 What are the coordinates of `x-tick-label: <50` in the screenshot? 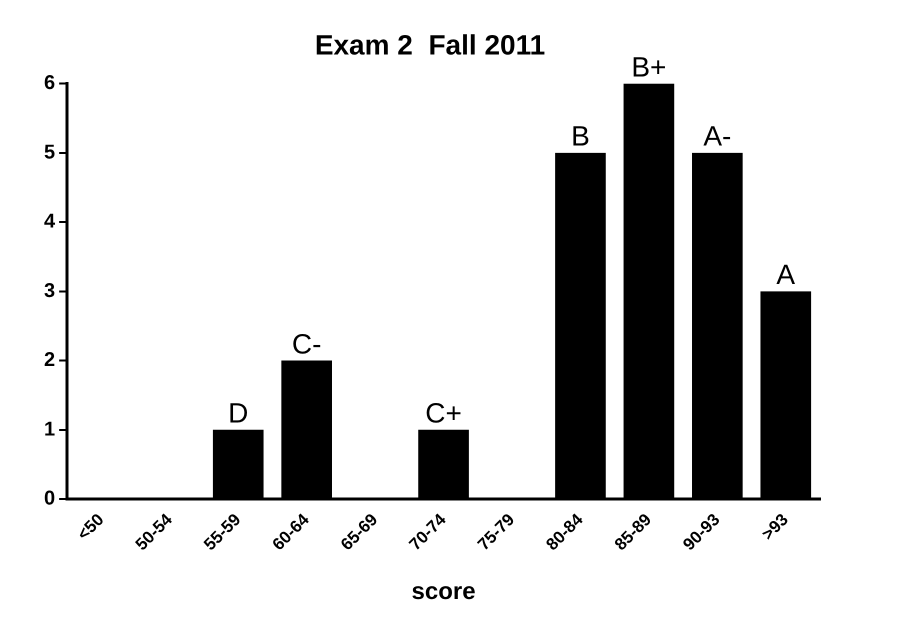 It's located at (91, 527).